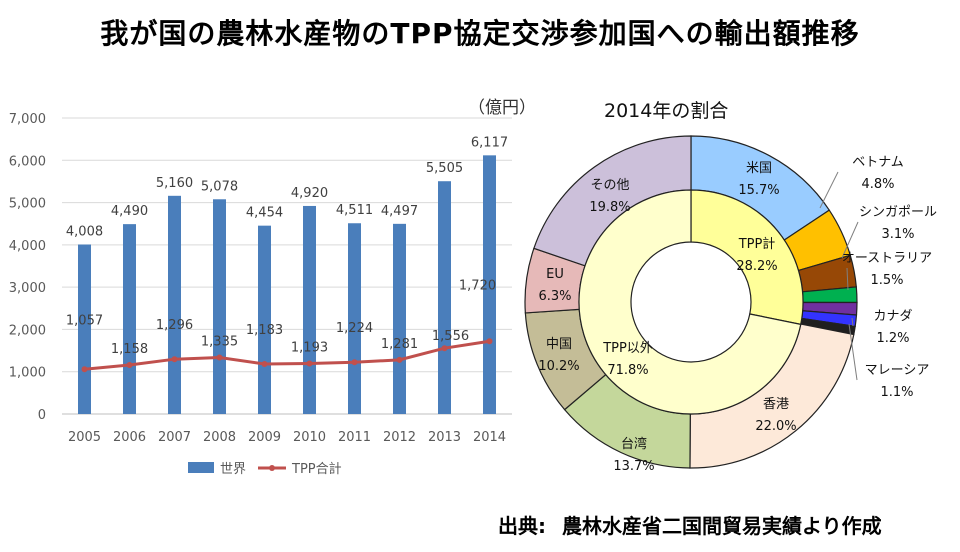 The height and width of the screenshot is (552, 960). What do you see at coordinates (354, 437) in the screenshot?
I see `x-tick-label: 2011` at bounding box center [354, 437].